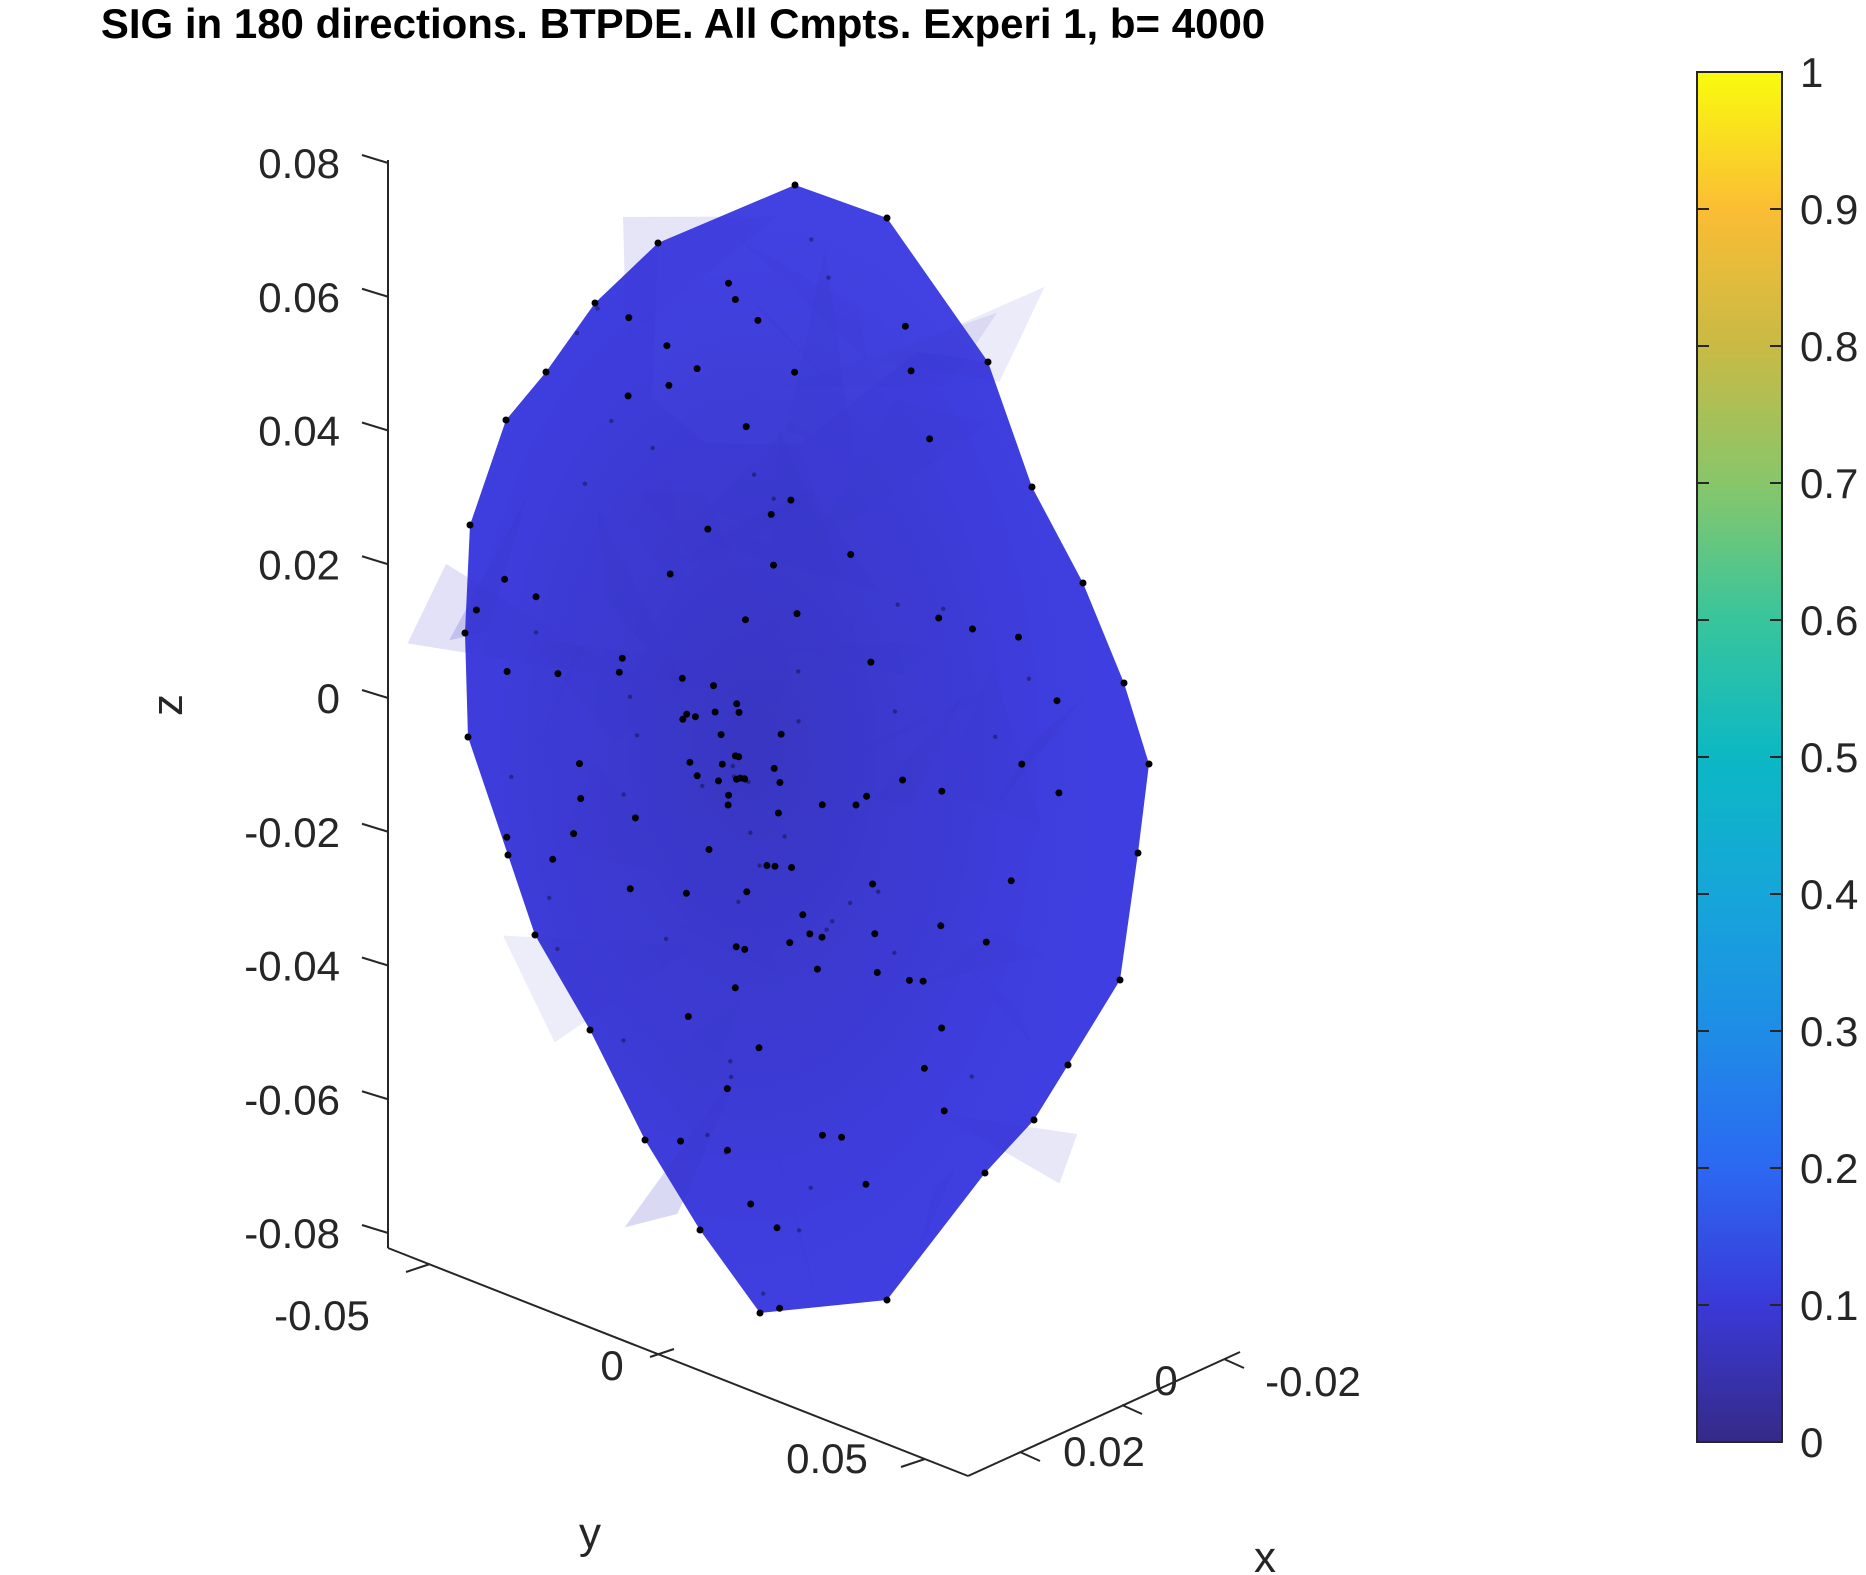 The height and width of the screenshot is (1575, 1866). What do you see at coordinates (1313, 1381) in the screenshot?
I see `x-tick-label: -0.02` at bounding box center [1313, 1381].